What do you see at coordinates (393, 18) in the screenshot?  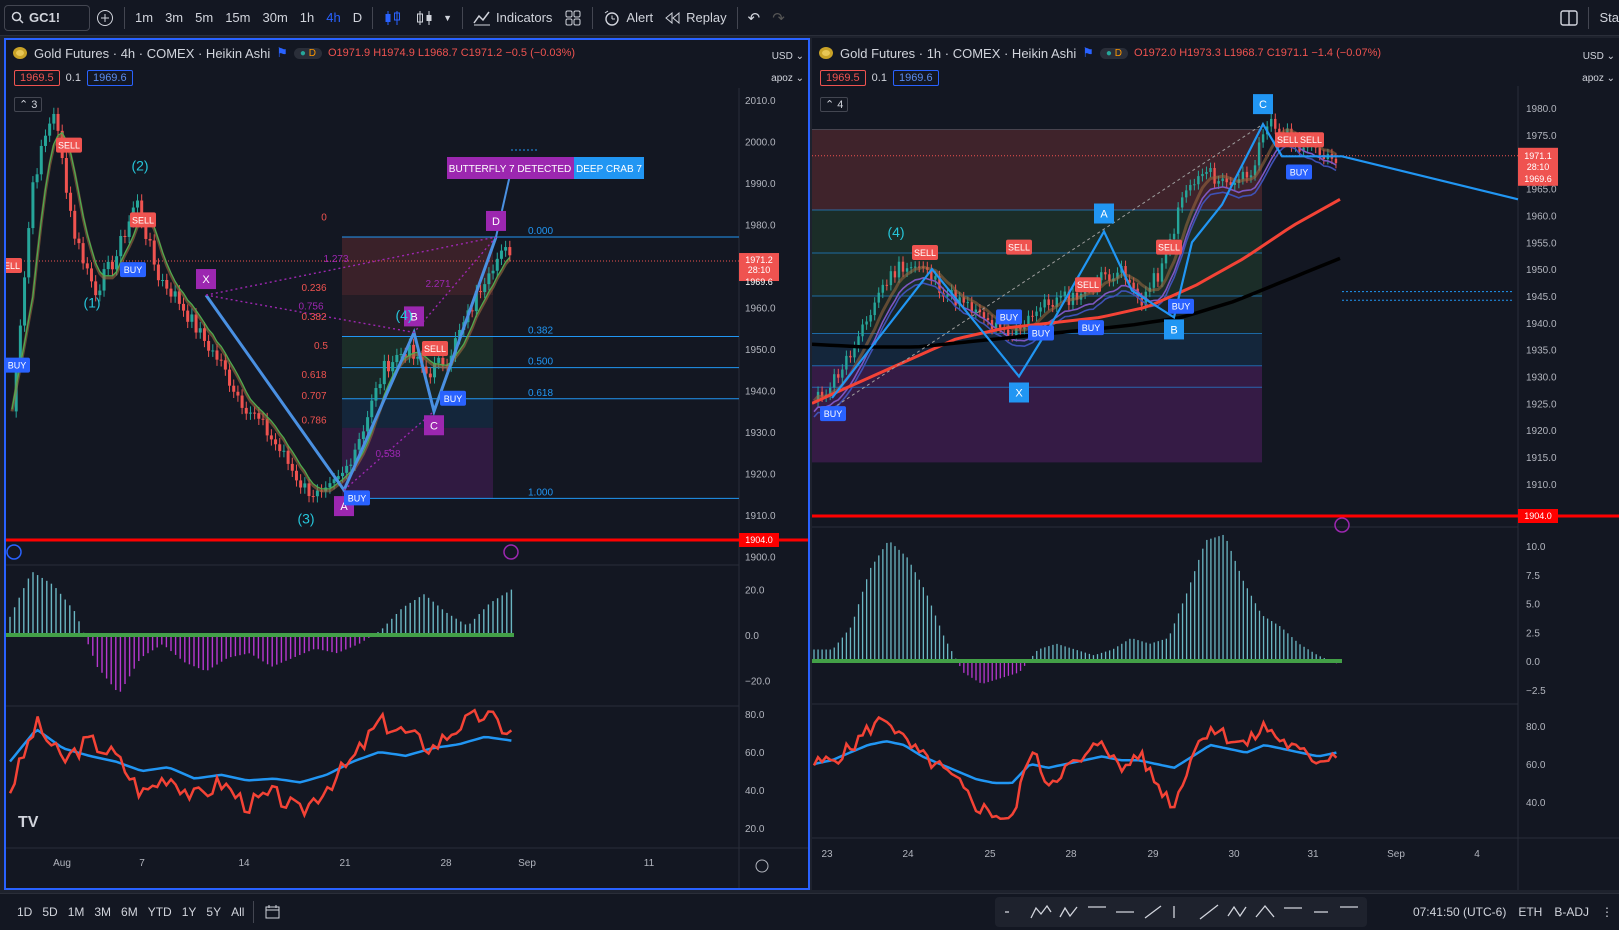 I see `bar-type-button` at bounding box center [393, 18].